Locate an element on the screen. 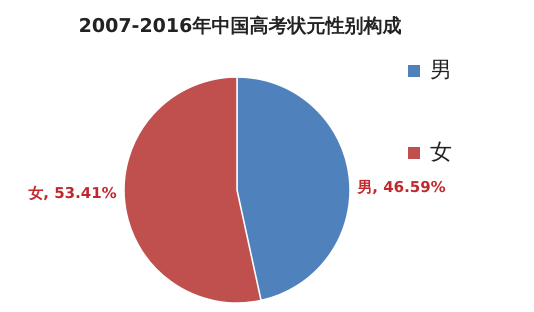 Image resolution: width=534 pixels, height=312 pixels. data-label: 男, 46.59% is located at coordinates (401, 187).